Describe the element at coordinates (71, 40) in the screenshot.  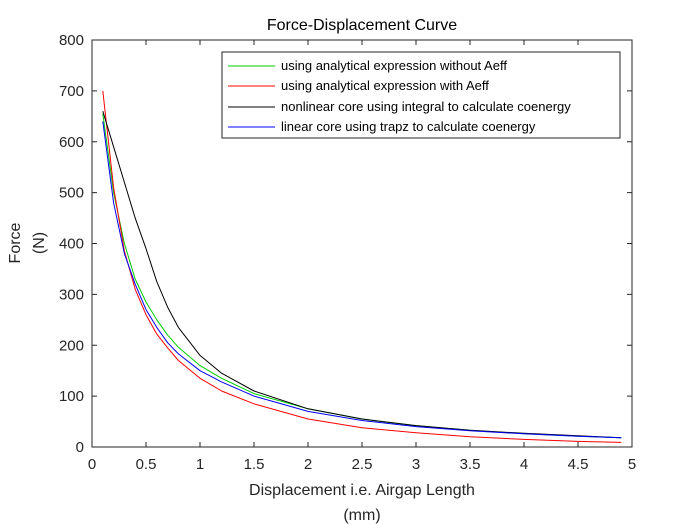
I see `y-tick-label: 800` at that location.